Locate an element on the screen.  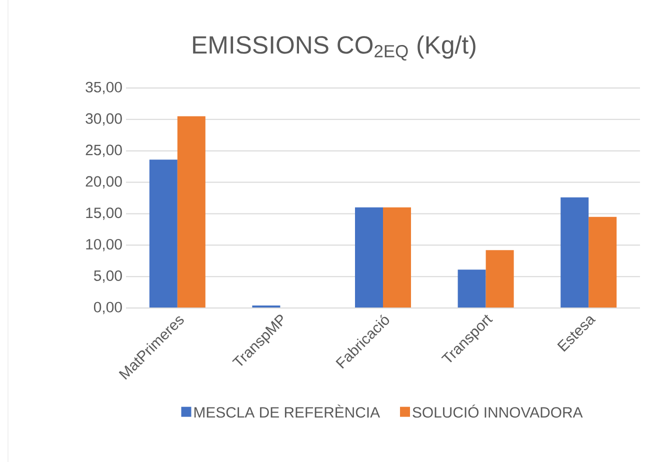
legend-label: SOLUCIÓ INNOVADORA is located at coordinates (497, 411).